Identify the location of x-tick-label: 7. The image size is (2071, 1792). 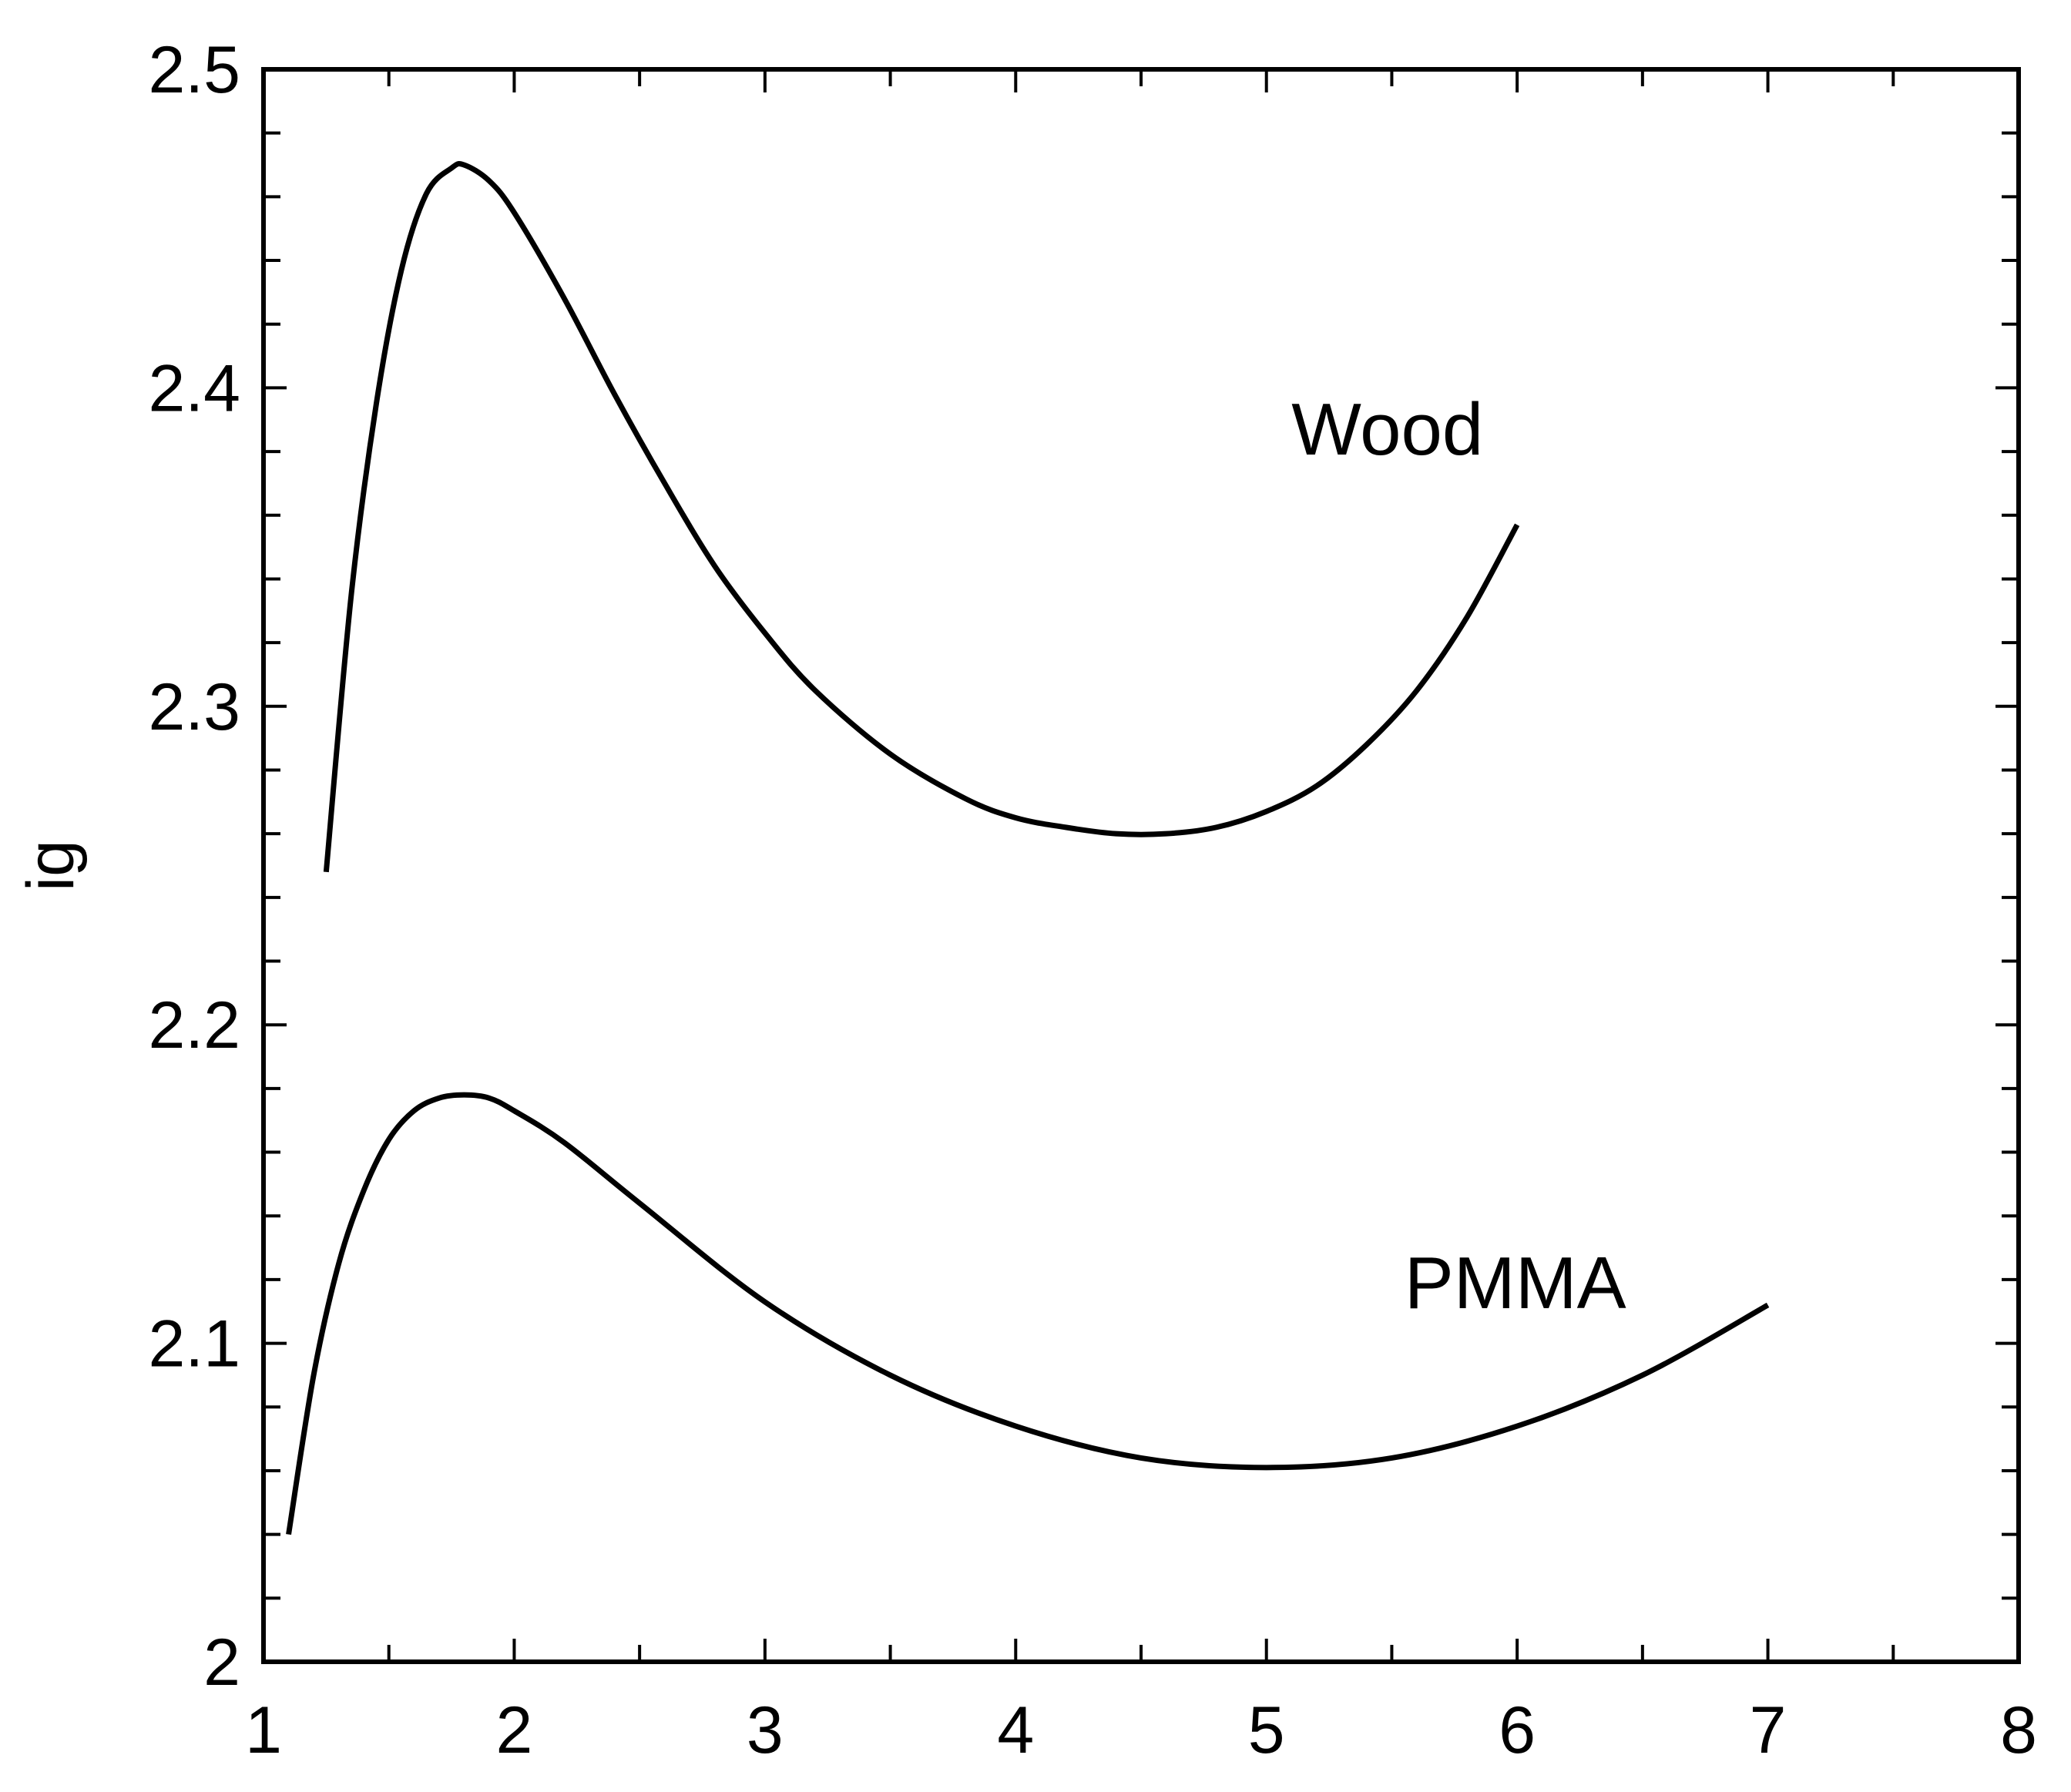
(1768, 1730).